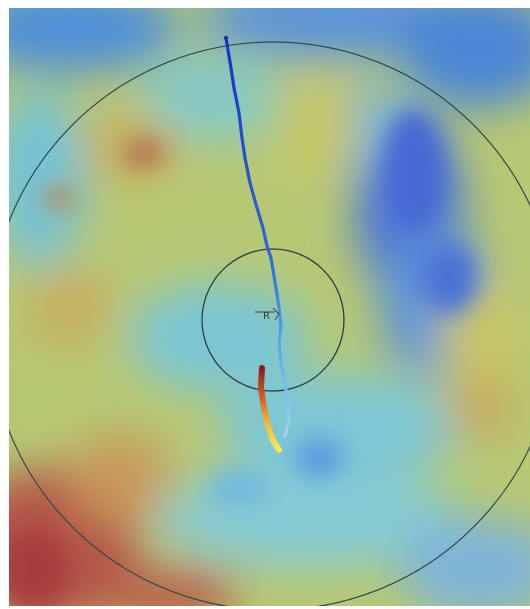  Describe the element at coordinates (226, 38) in the screenshot. I see `track-start-marker` at that location.